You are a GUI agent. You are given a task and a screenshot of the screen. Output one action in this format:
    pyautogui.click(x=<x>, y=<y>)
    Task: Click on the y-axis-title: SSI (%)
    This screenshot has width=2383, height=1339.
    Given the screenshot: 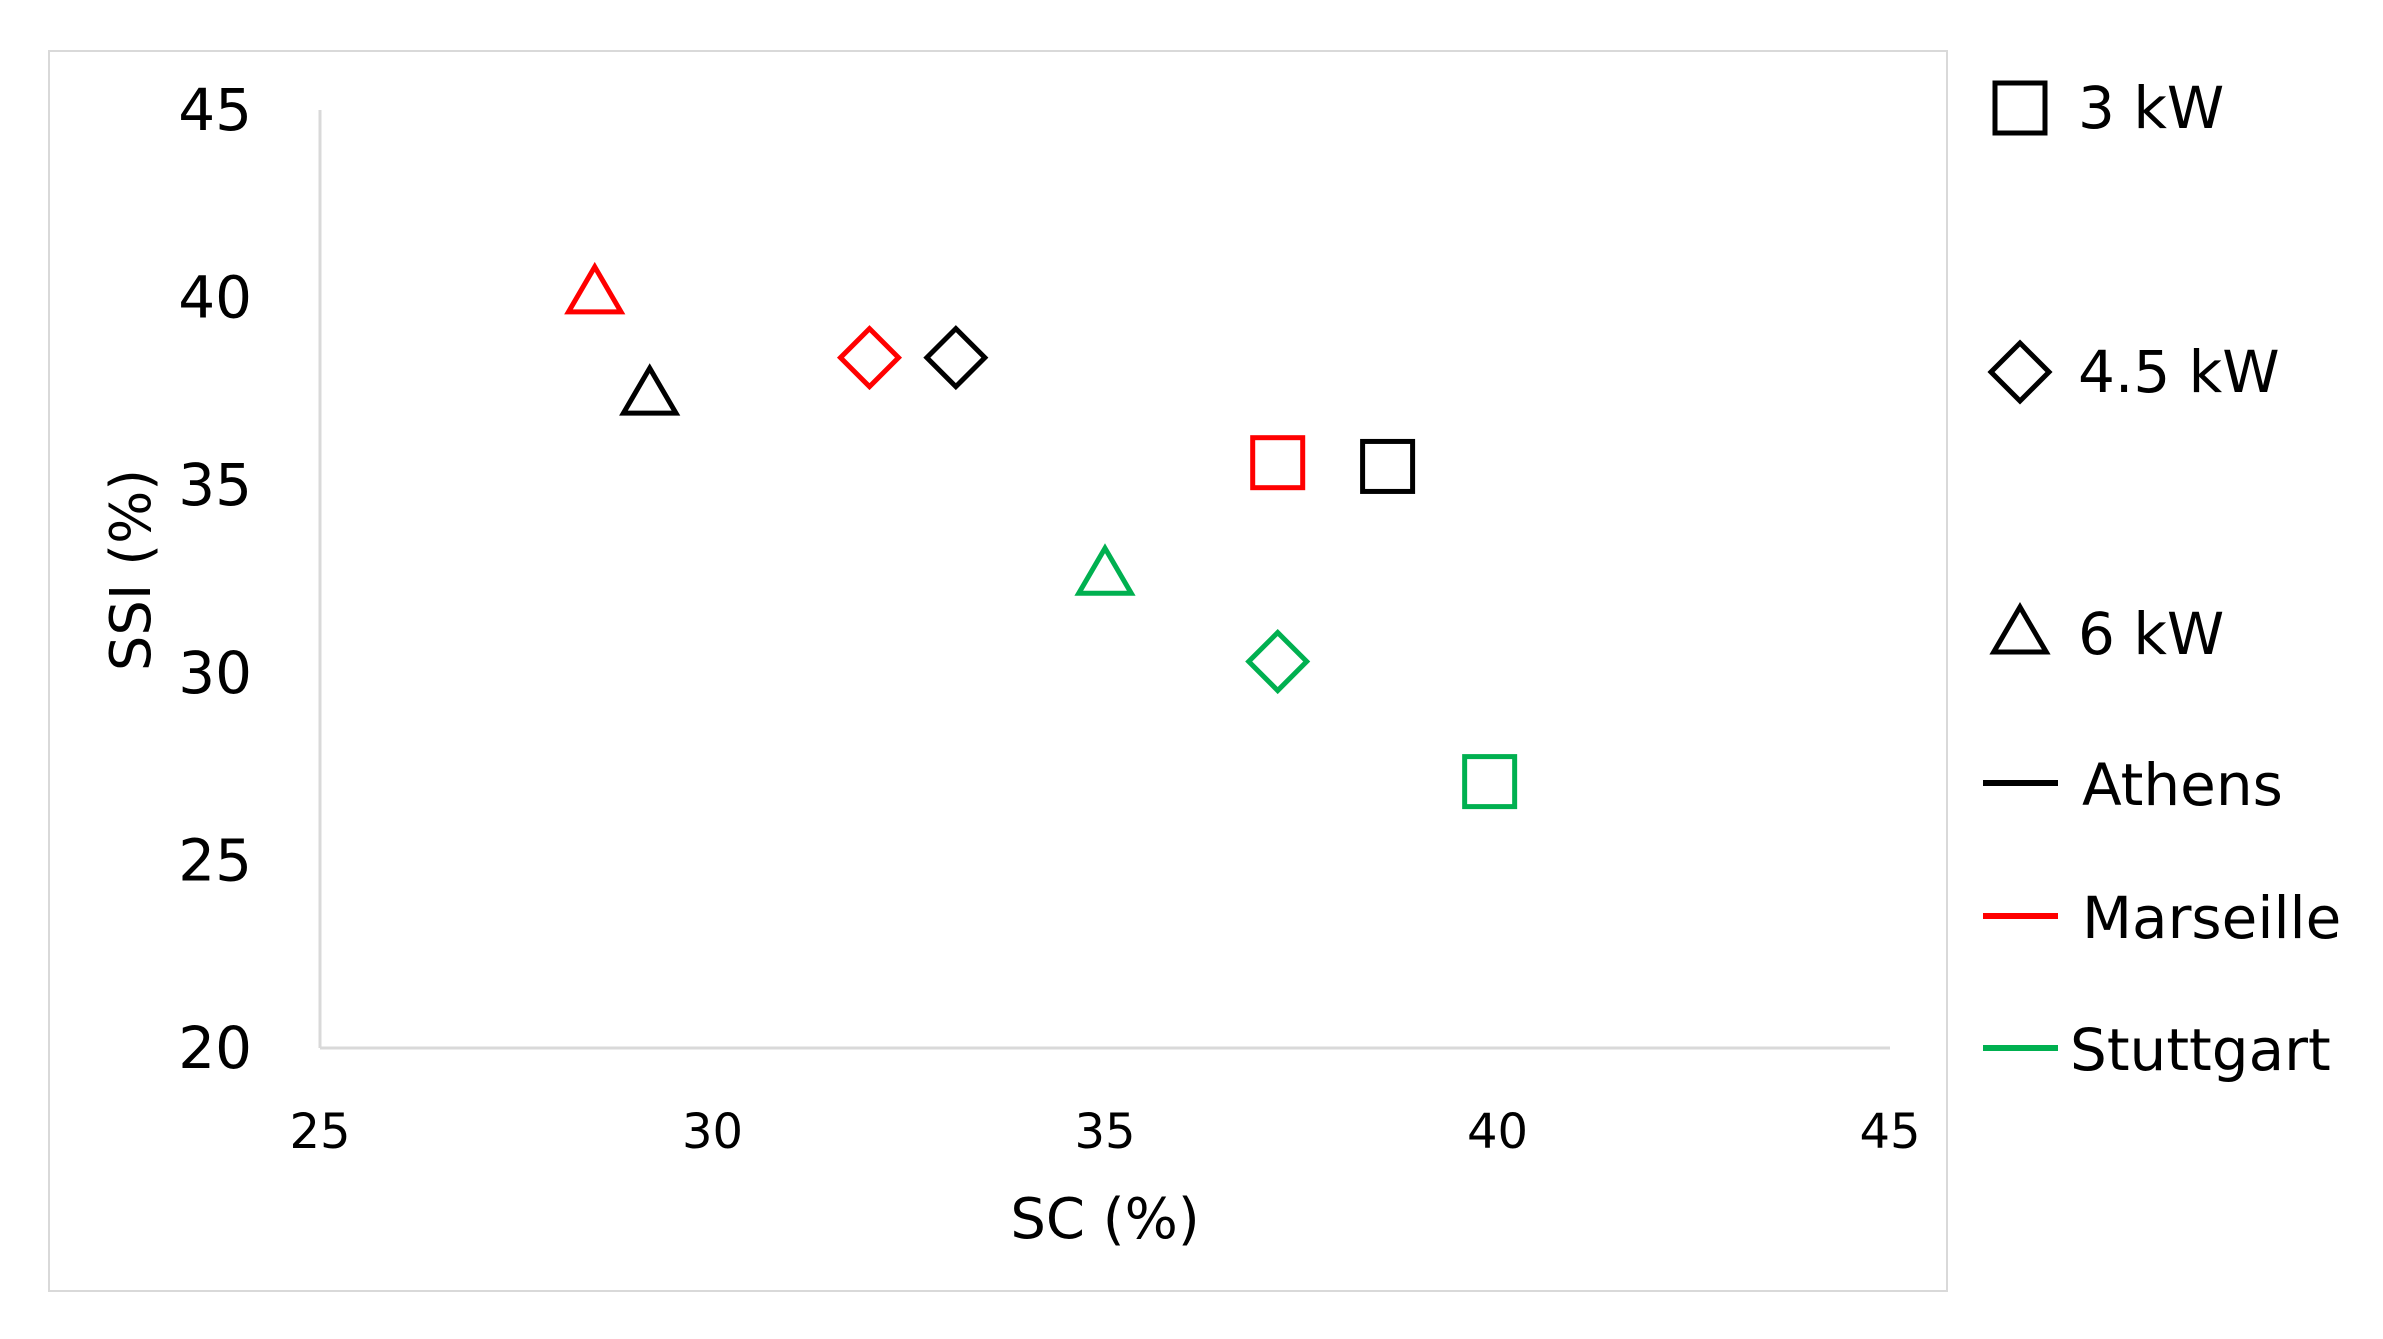 What is the action you would take?
    pyautogui.click(x=131, y=570)
    